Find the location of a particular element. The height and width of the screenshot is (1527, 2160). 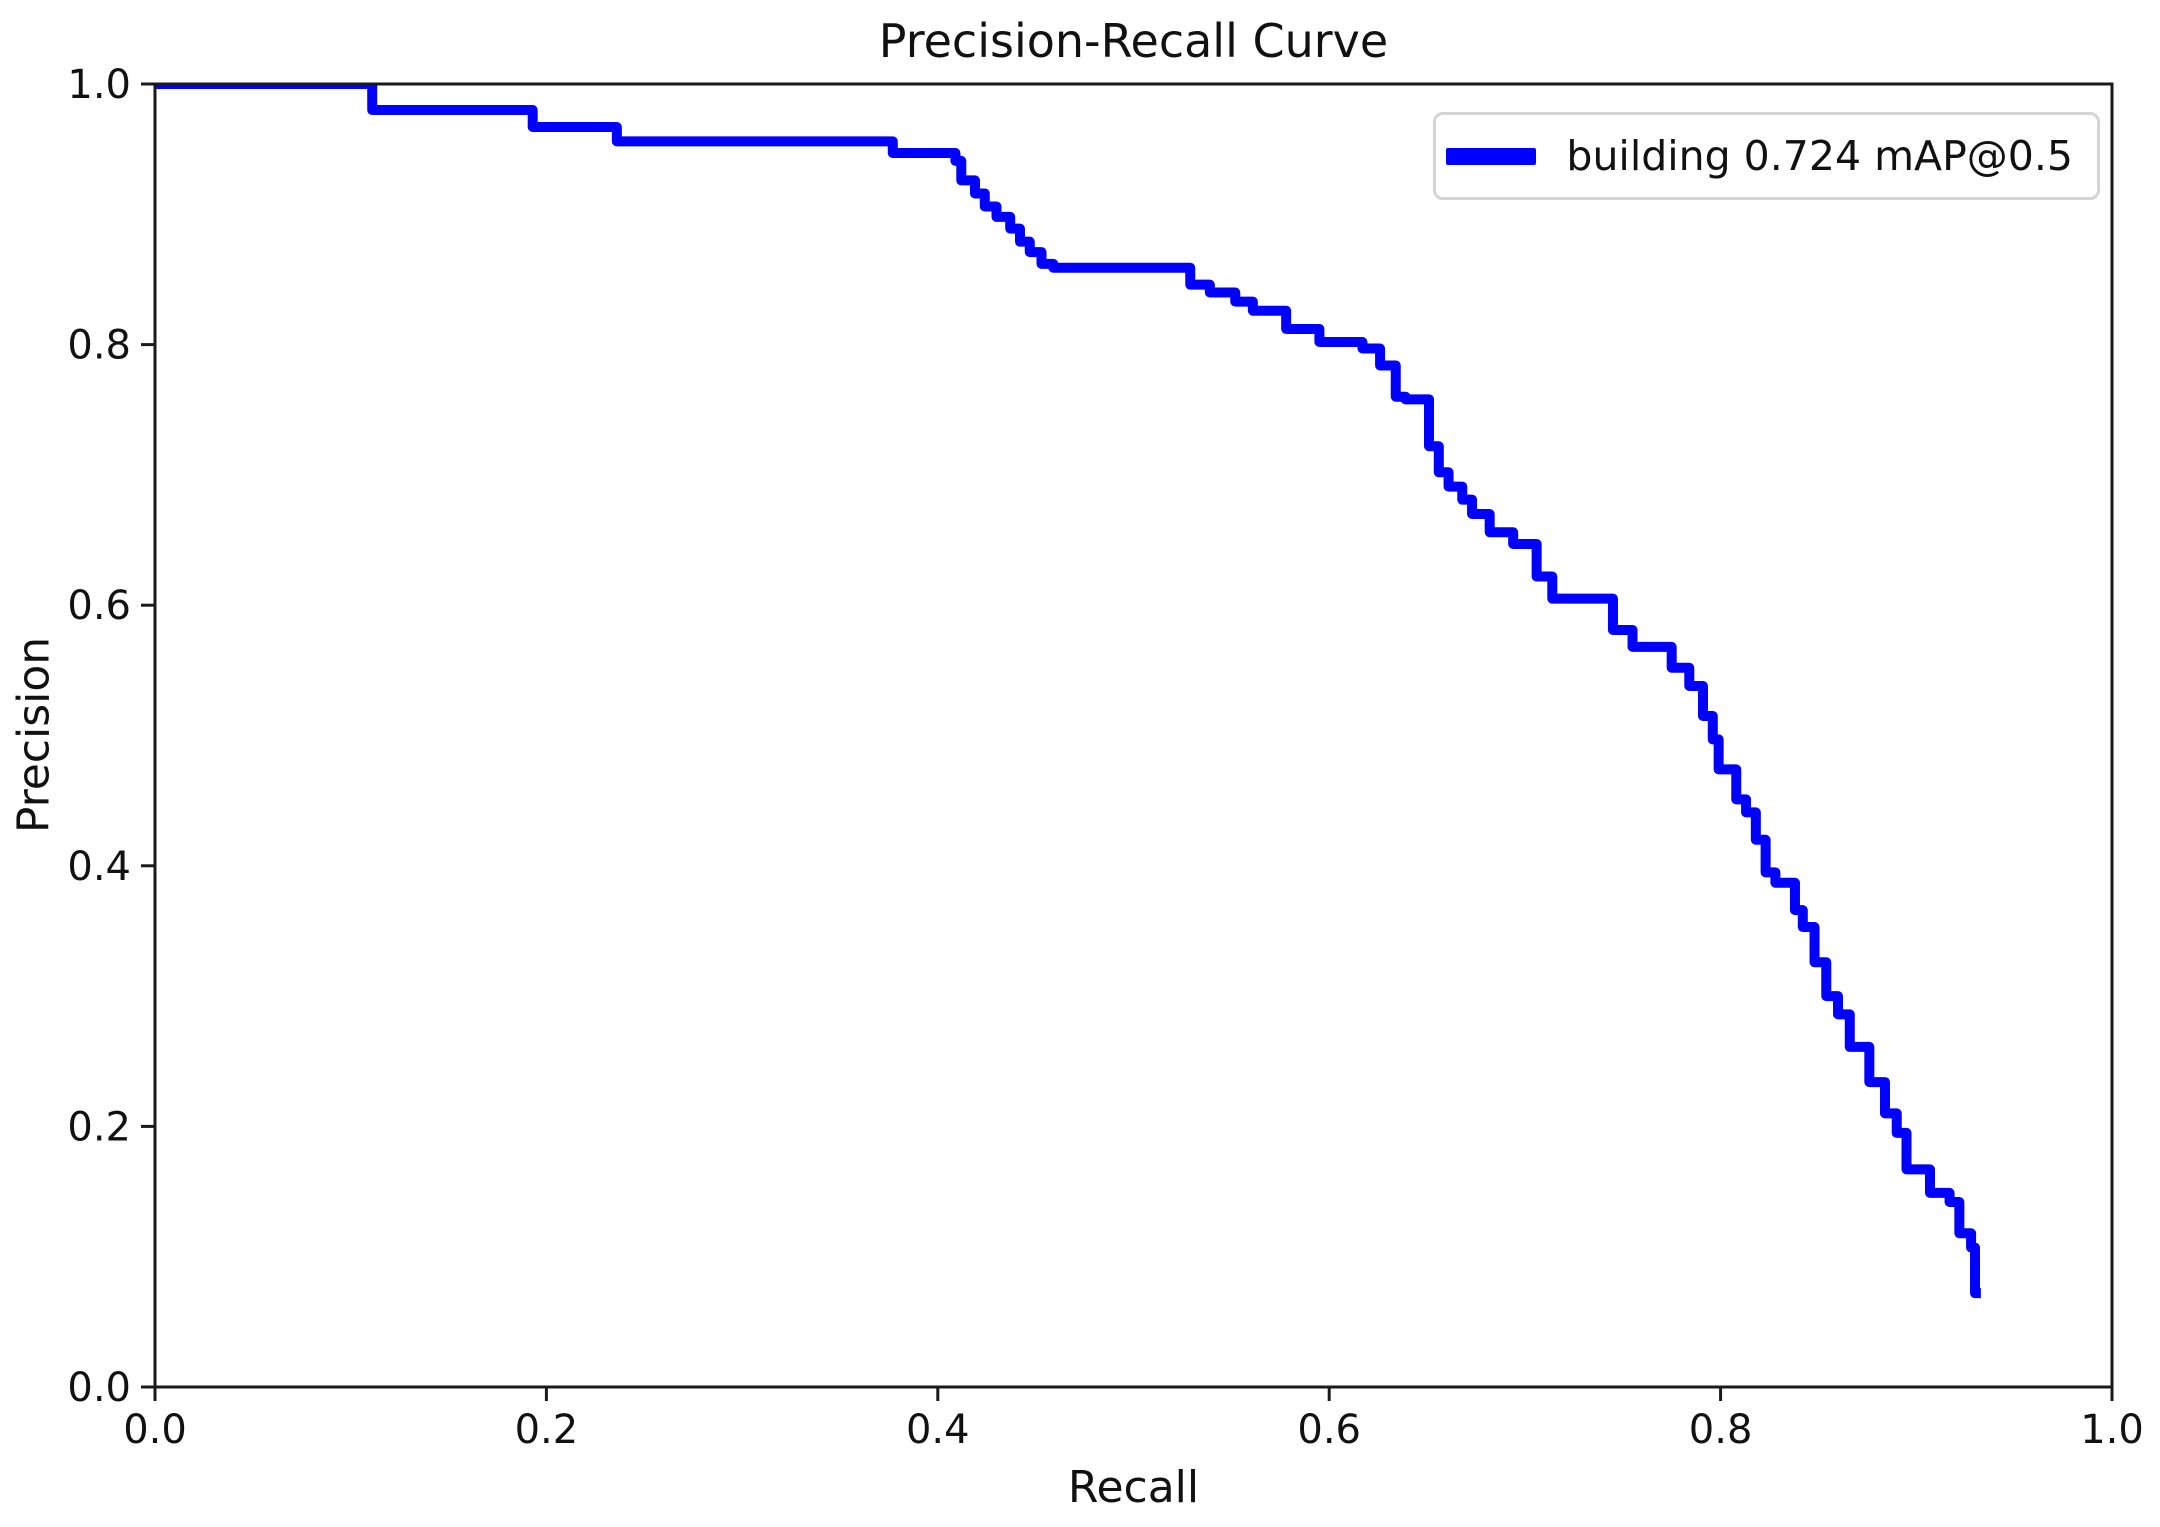

y-axis-label: Precision is located at coordinates (34, 735).